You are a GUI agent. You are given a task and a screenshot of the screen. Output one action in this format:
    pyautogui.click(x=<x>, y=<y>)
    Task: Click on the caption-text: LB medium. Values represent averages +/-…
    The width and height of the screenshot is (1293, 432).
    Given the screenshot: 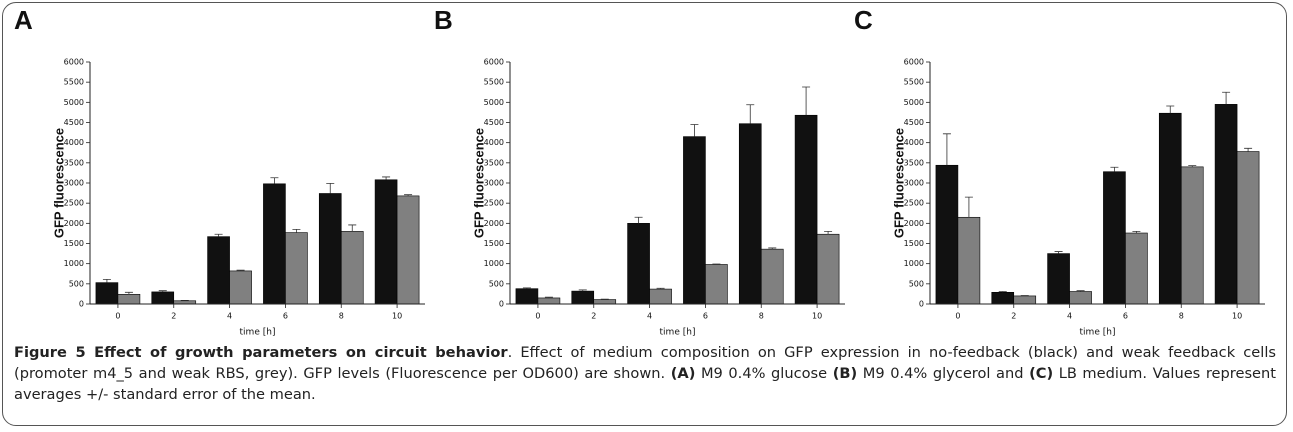 What is the action you would take?
    pyautogui.click(x=645, y=384)
    